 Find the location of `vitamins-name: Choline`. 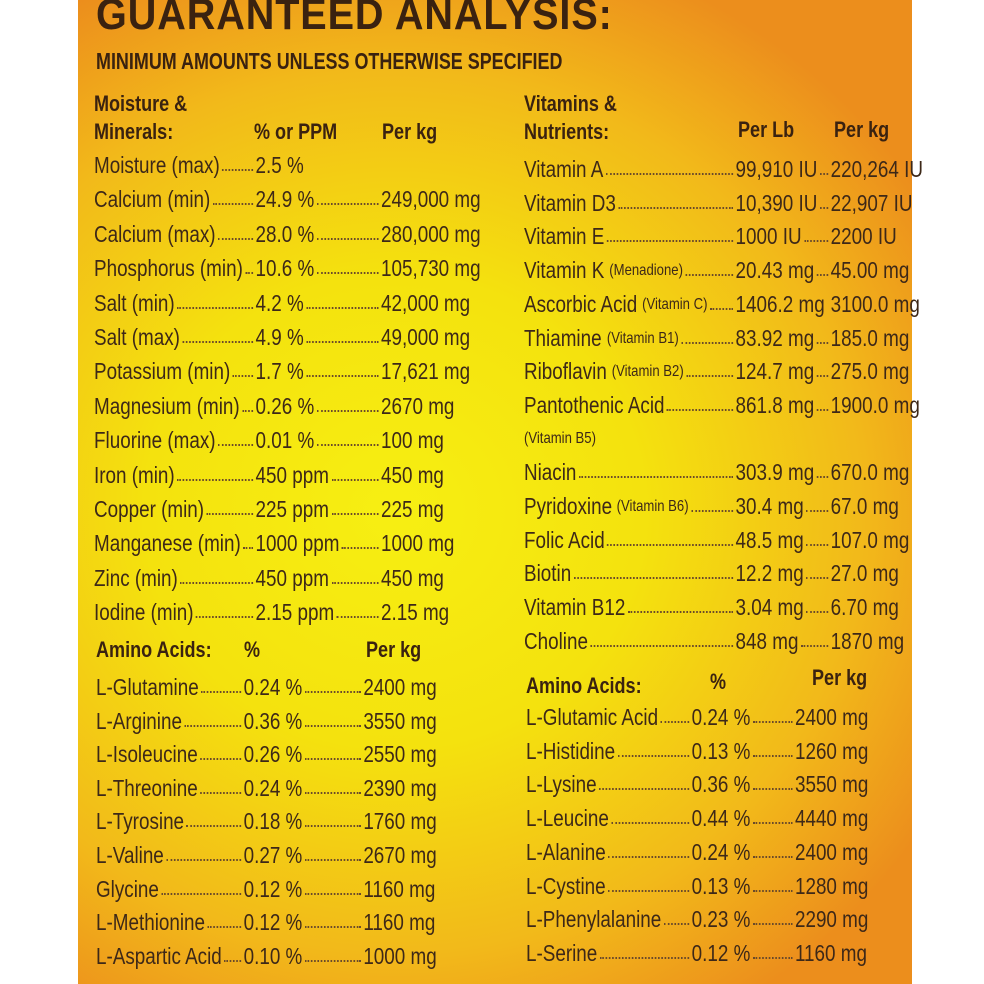

vitamins-name: Choline is located at coordinates (556, 640).